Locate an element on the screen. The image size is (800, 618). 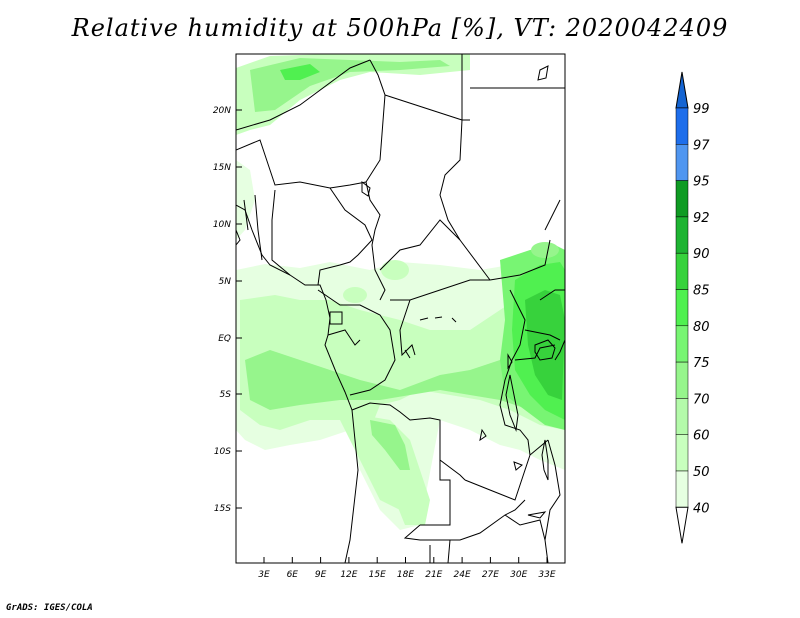
lat-label: 10S is located at coordinates (222, 452).